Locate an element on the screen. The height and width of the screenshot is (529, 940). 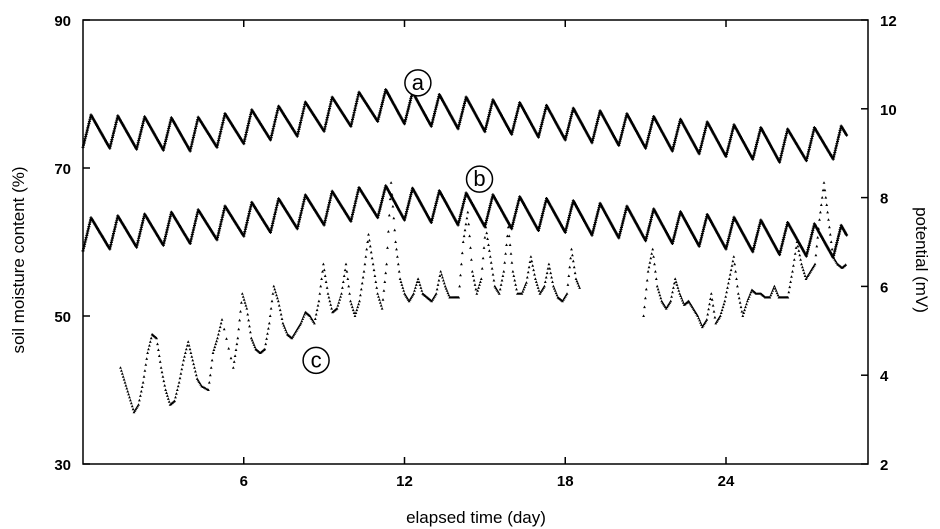
x-tick-label: 6 is located at coordinates (244, 481).